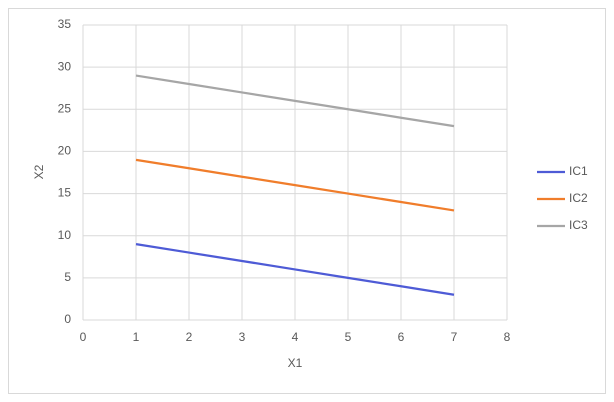 Image resolution: width=614 pixels, height=402 pixels. Describe the element at coordinates (65, 66) in the screenshot. I see `y-tick-label: 30` at that location.